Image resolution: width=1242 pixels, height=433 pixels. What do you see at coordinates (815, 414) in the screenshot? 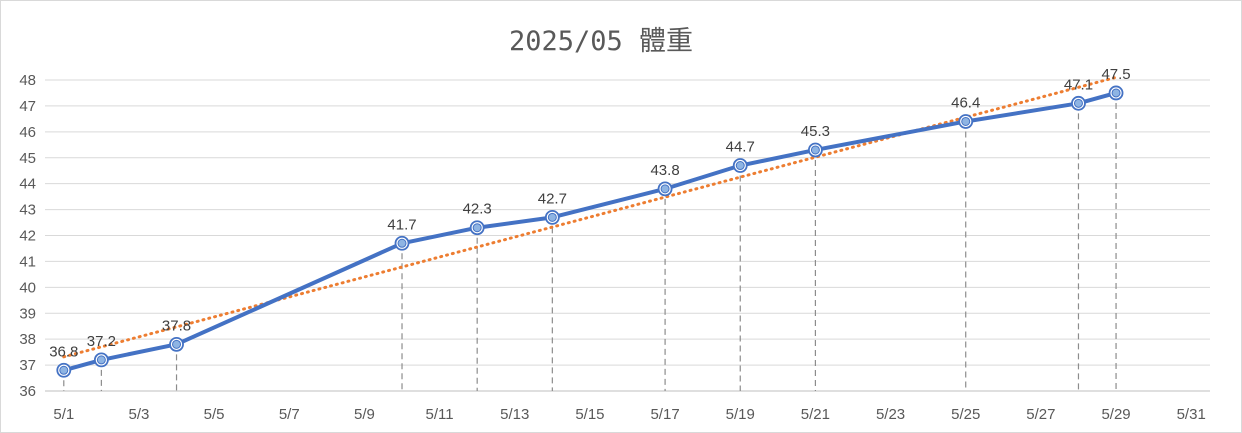
I see `x-tick-label: 5/21` at bounding box center [815, 414].